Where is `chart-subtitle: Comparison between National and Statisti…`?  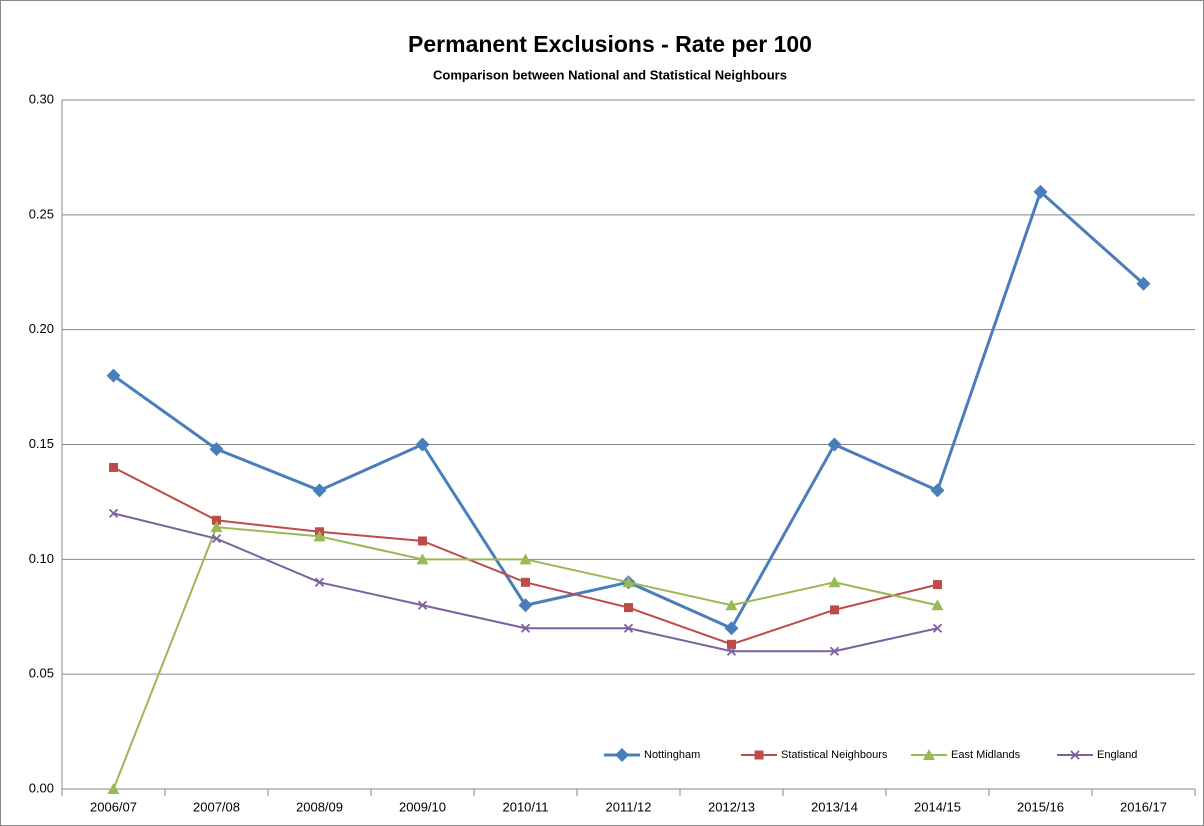 chart-subtitle: Comparison between National and Statisti… is located at coordinates (610, 74).